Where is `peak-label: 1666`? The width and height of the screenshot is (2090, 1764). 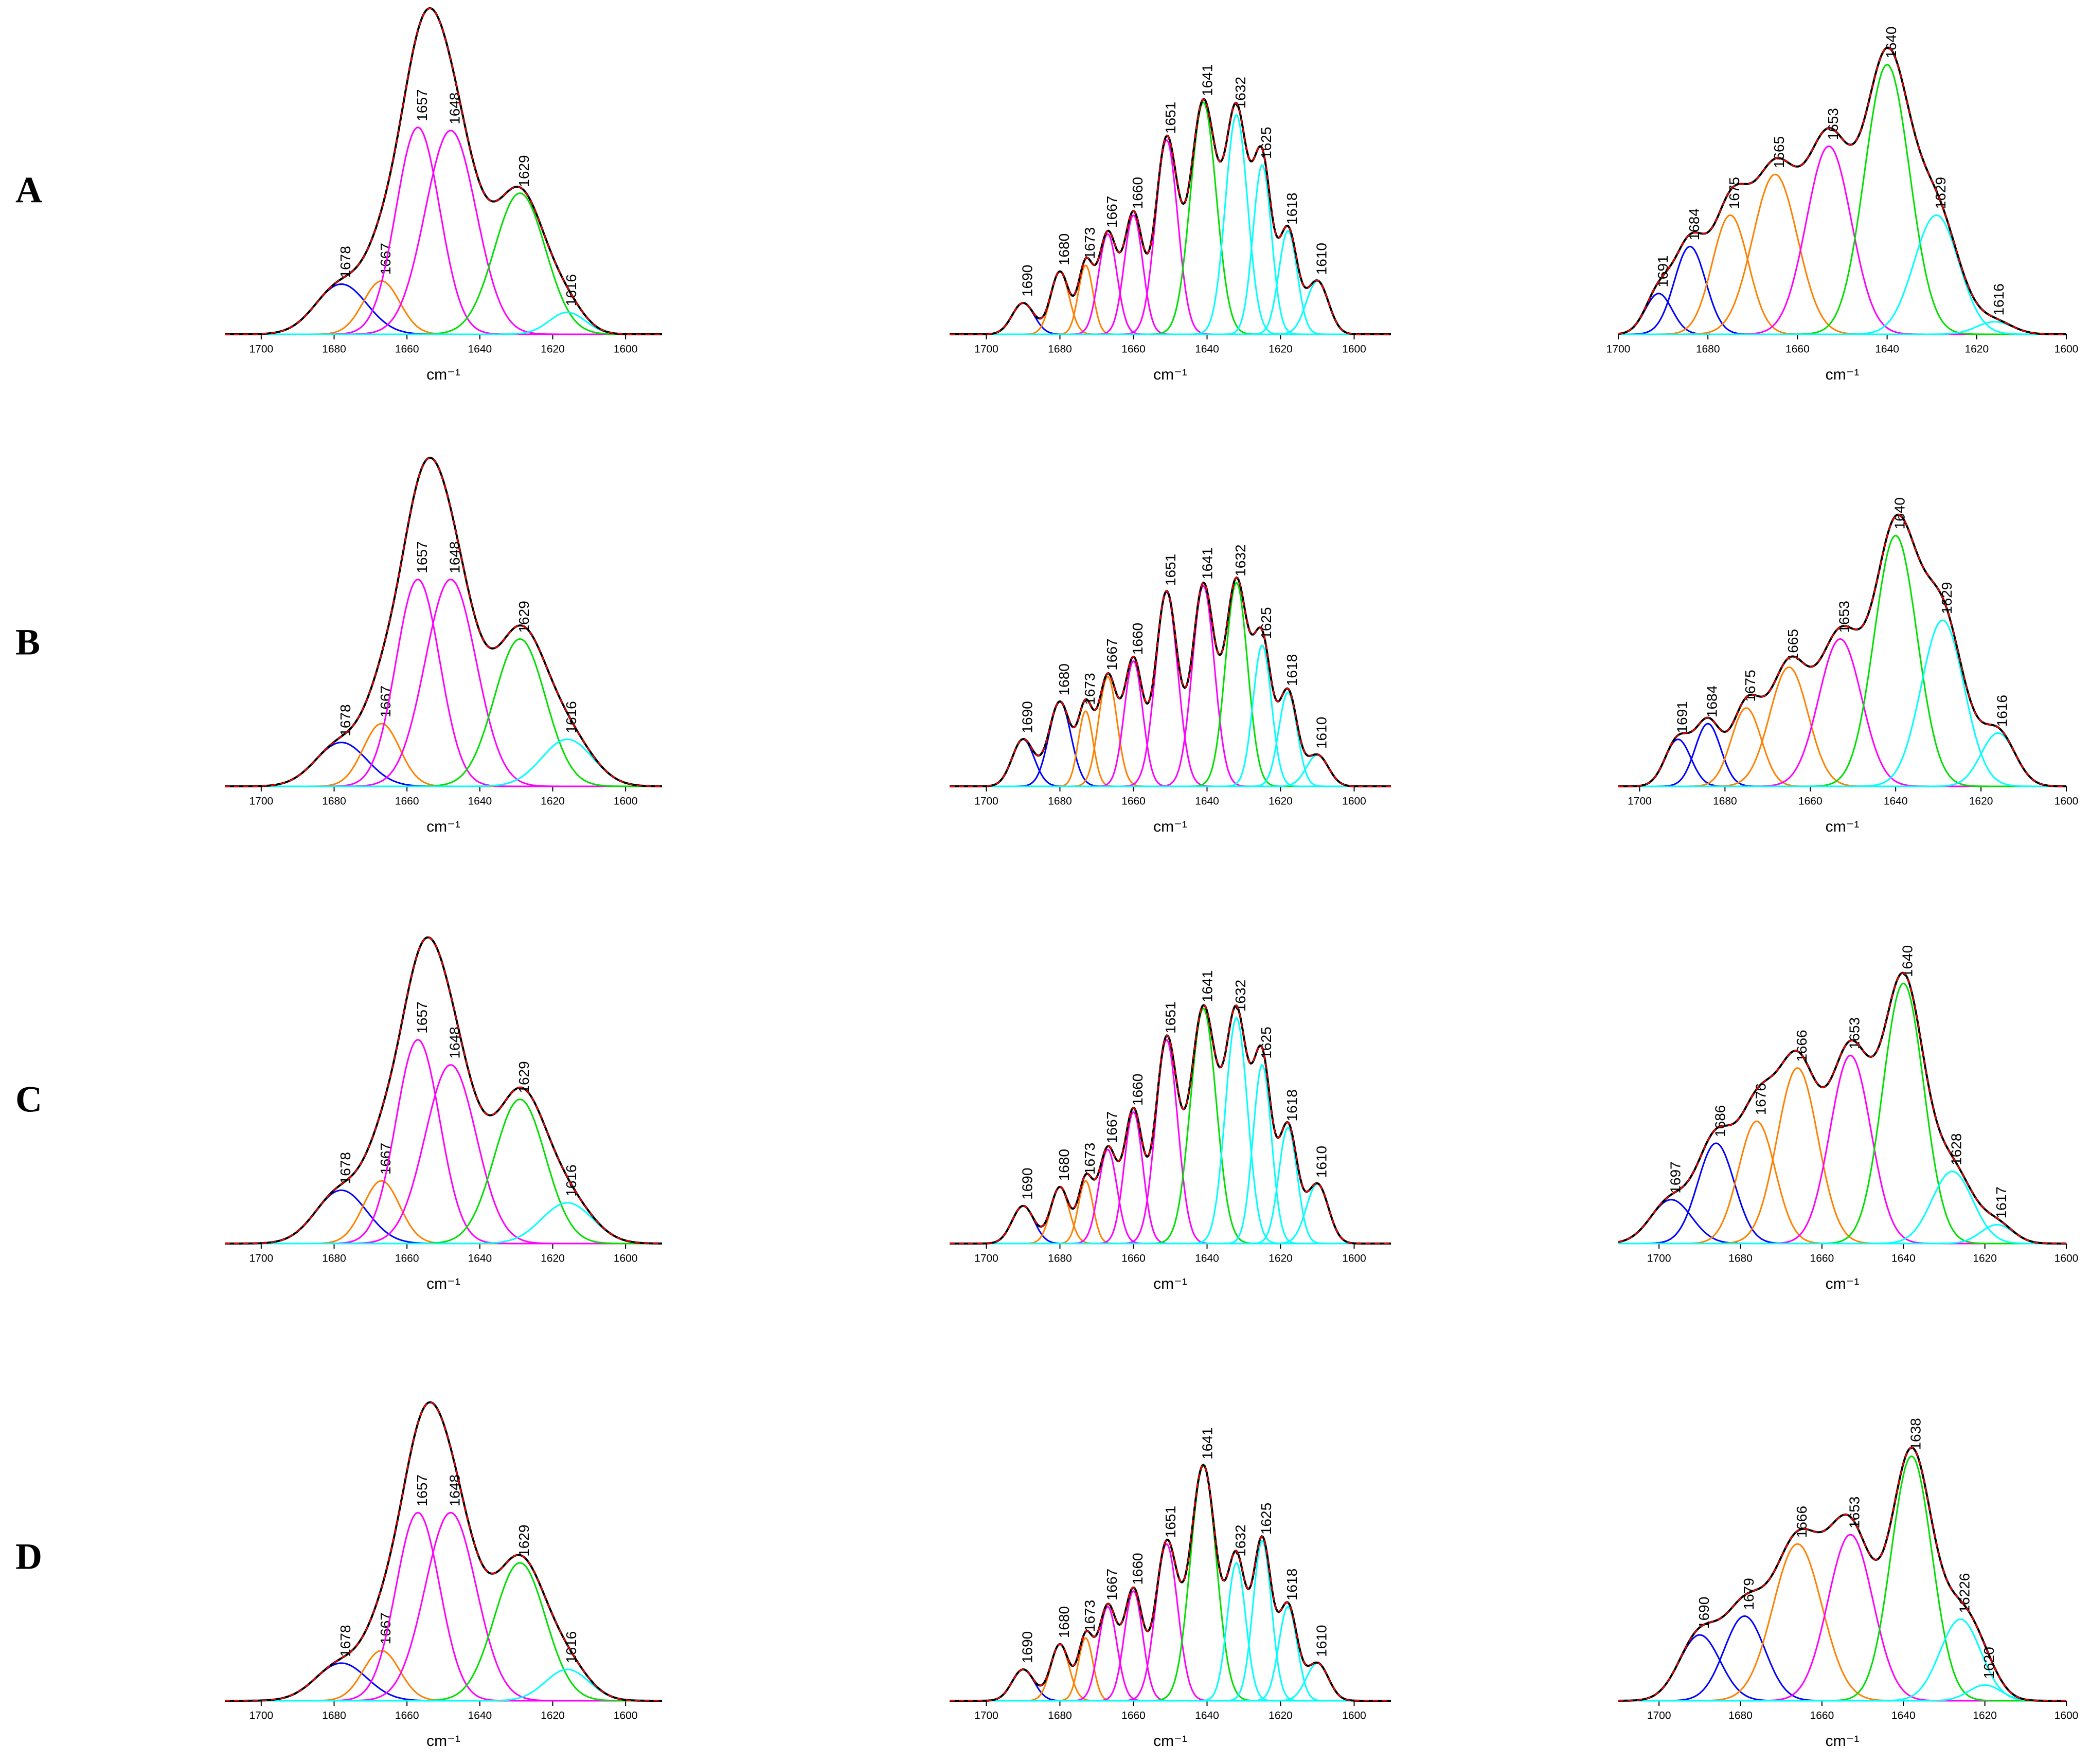 peak-label: 1666 is located at coordinates (1802, 1045).